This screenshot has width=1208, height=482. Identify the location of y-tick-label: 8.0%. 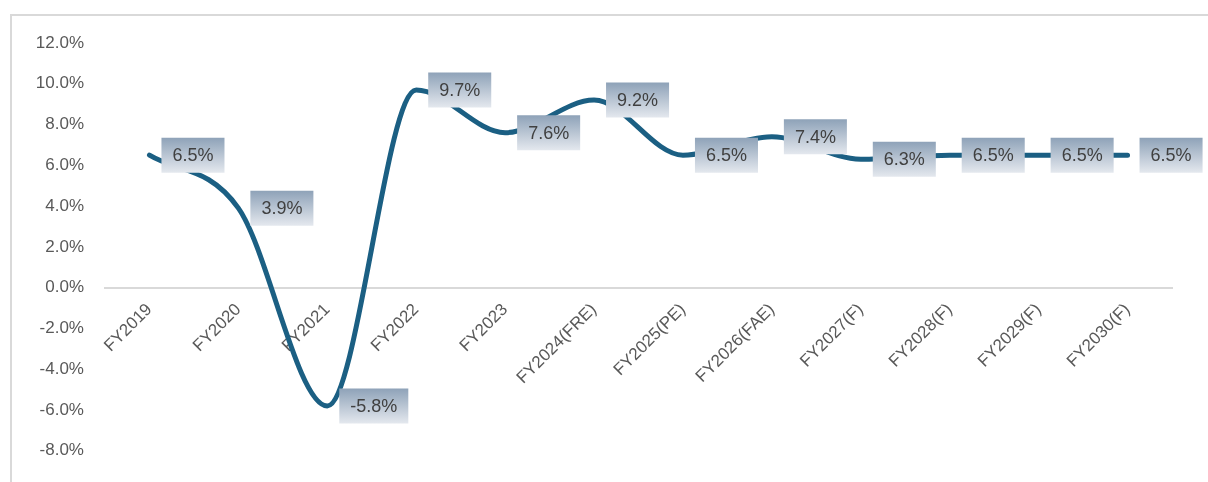
(64, 124).